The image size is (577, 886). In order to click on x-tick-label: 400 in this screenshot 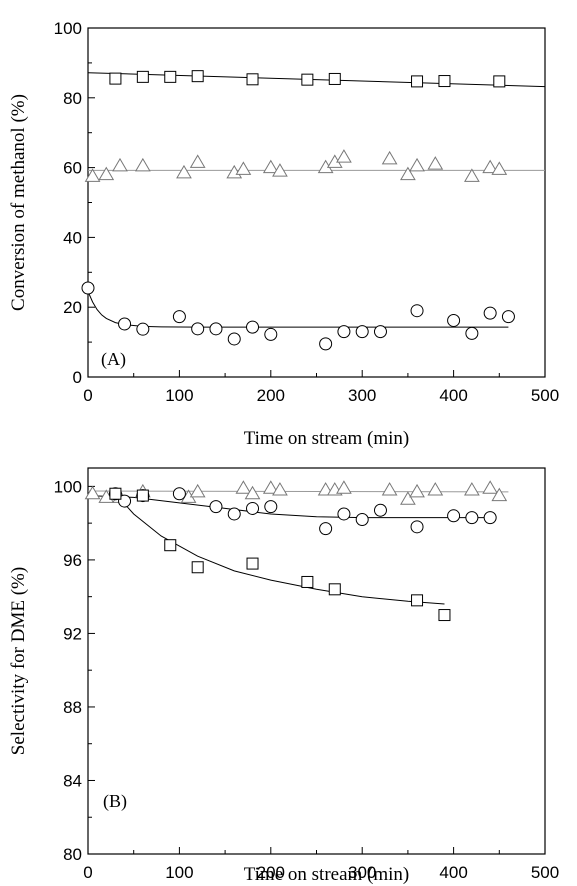, I will do `click(453, 872)`.